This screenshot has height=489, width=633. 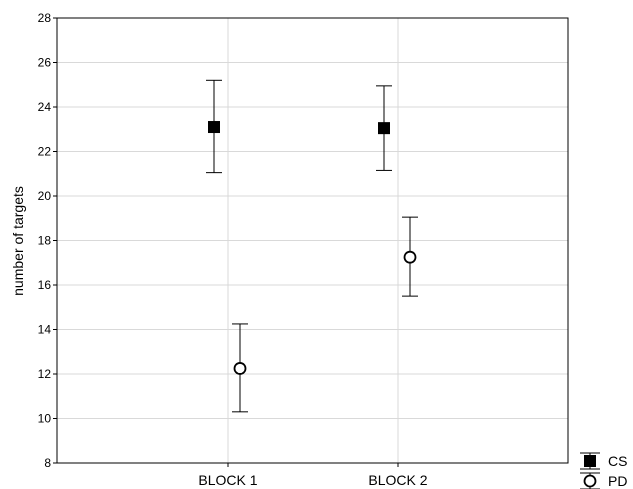 What do you see at coordinates (45, 330) in the screenshot?
I see `y-tick-label: 14` at bounding box center [45, 330].